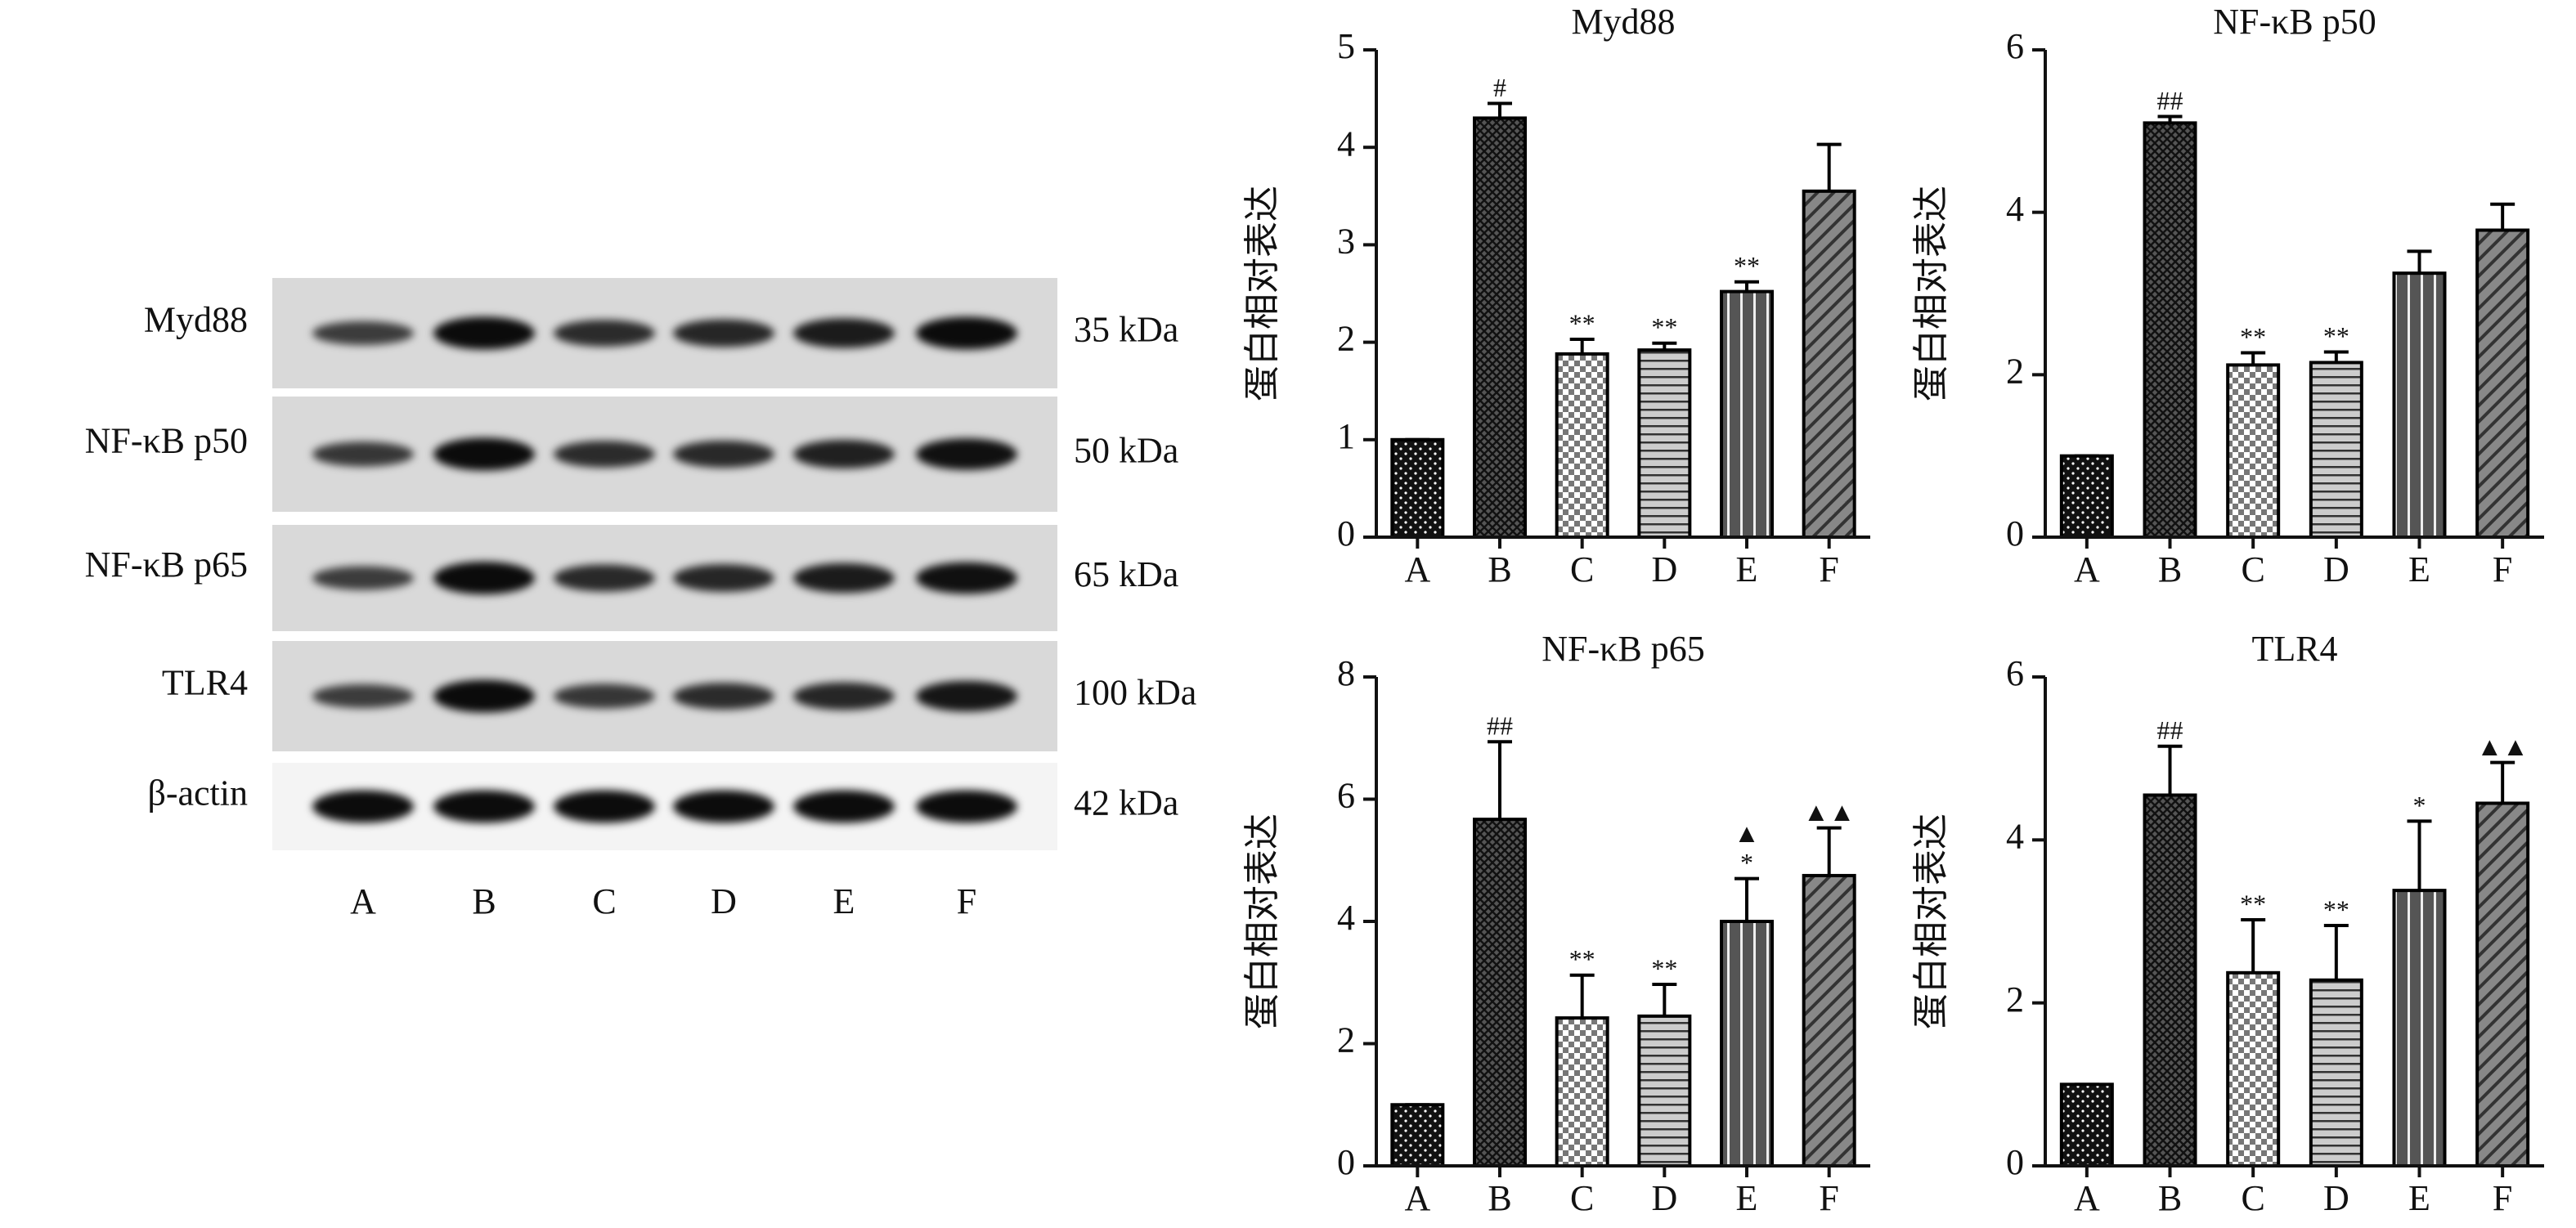 Image resolution: width=2576 pixels, height=1228 pixels. I want to click on blot-size-label: 35 kDa, so click(1126, 330).